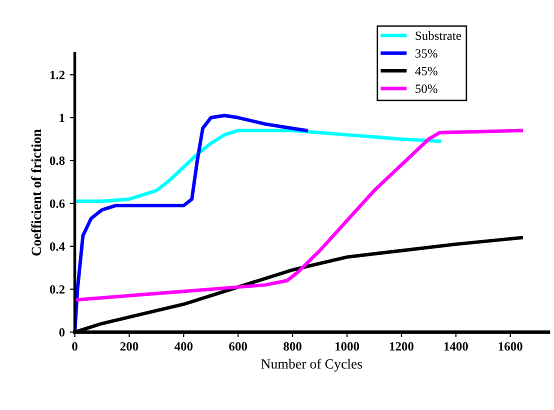 This screenshot has height=410, width=554. I want to click on x-tick-label: 200, so click(129, 346).